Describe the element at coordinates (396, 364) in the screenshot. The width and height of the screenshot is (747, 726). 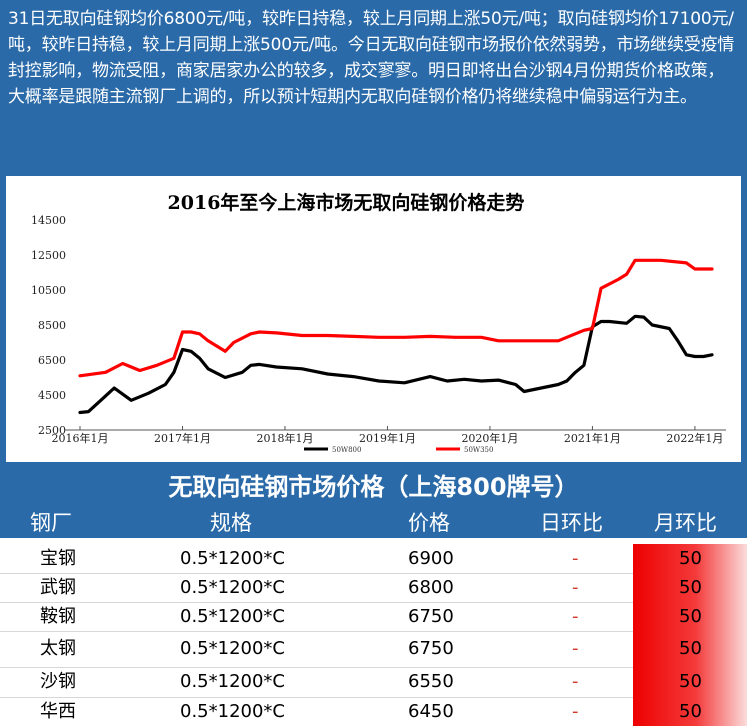
I see `series-line-50W800` at that location.